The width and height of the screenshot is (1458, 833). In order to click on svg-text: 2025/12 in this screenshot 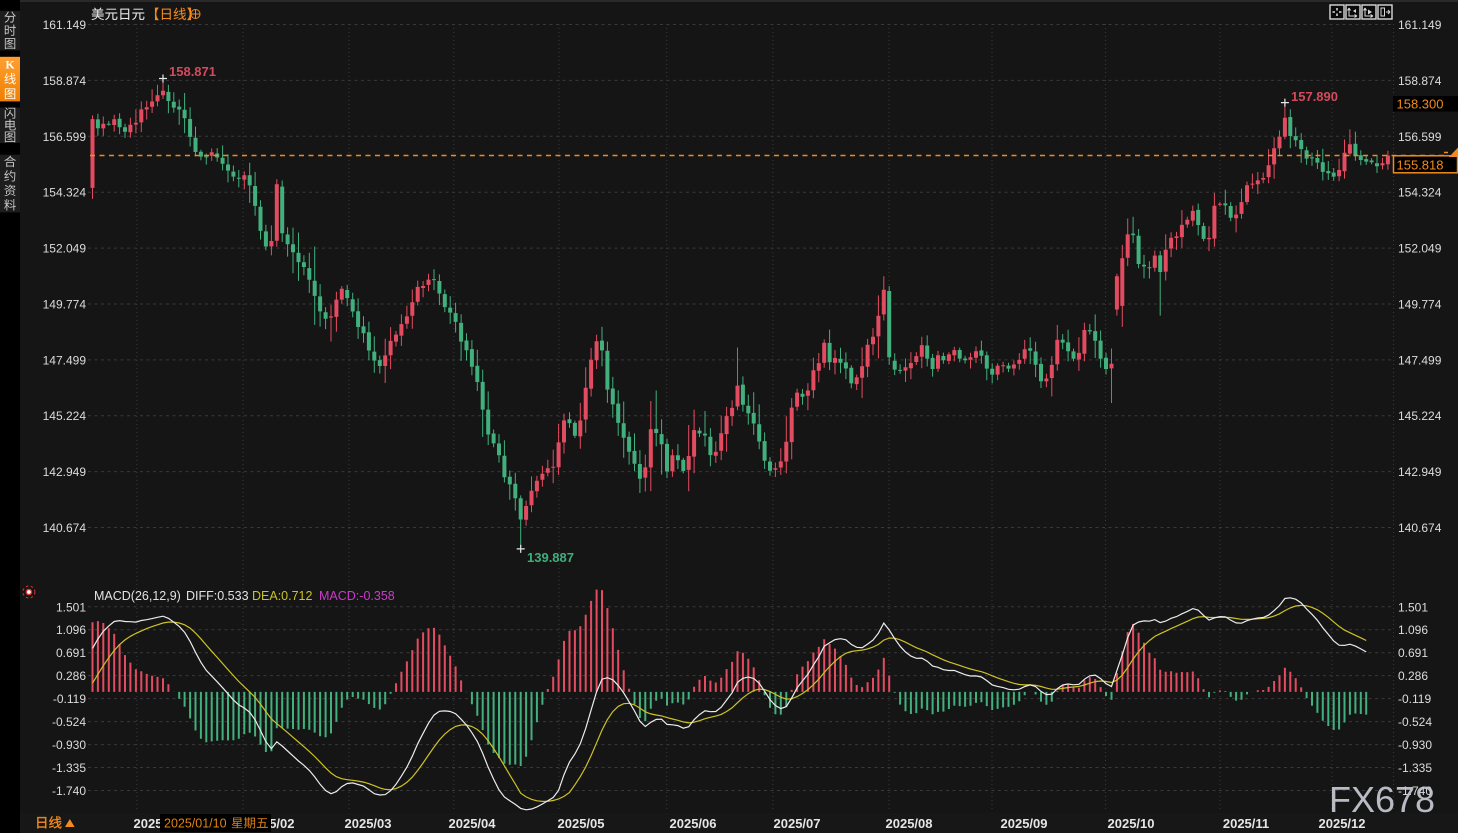, I will do `click(1342, 823)`.